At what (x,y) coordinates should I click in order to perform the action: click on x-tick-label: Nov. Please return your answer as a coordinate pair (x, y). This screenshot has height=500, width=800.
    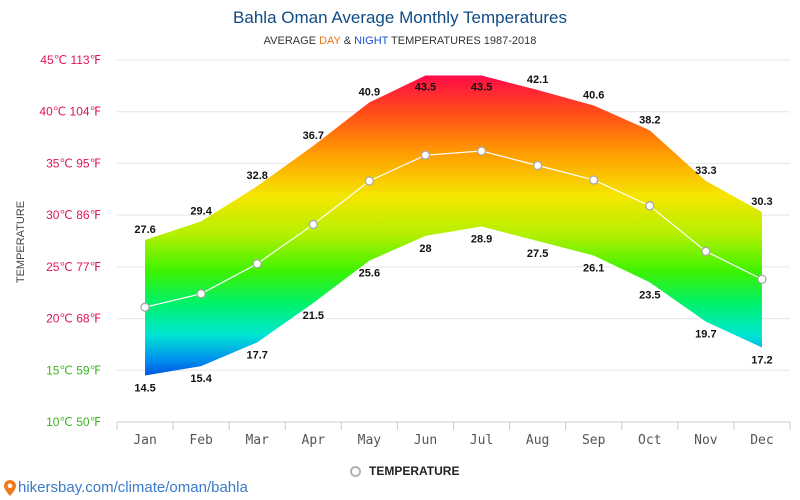
    Looking at the image, I should click on (706, 440).